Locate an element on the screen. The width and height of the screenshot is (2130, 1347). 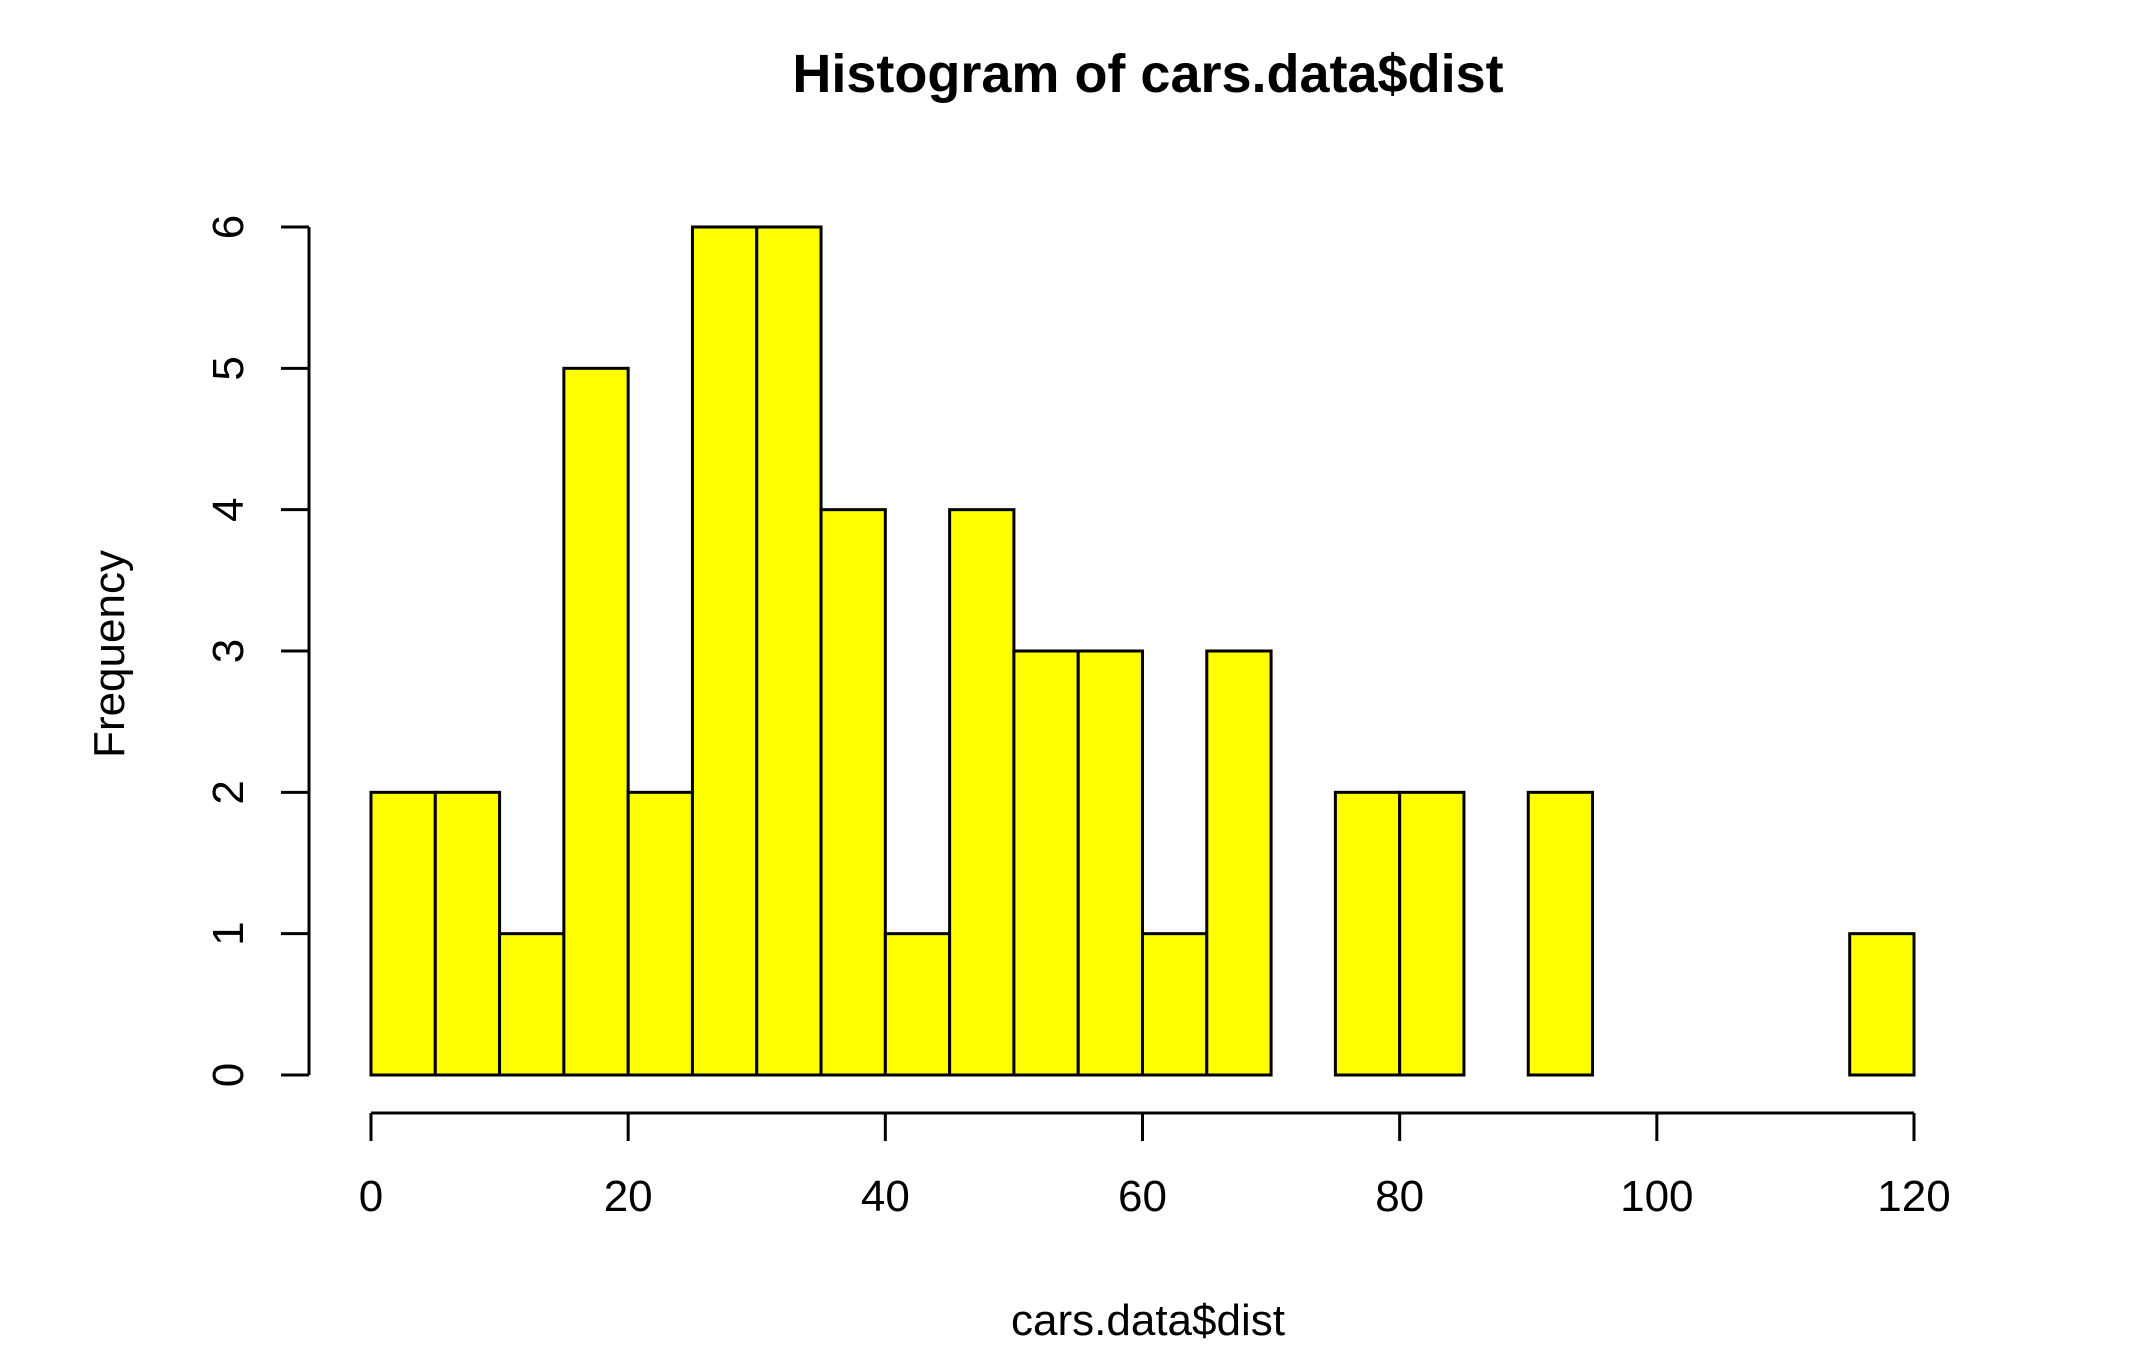
x-tick-label: 120 is located at coordinates (1913, 1196).